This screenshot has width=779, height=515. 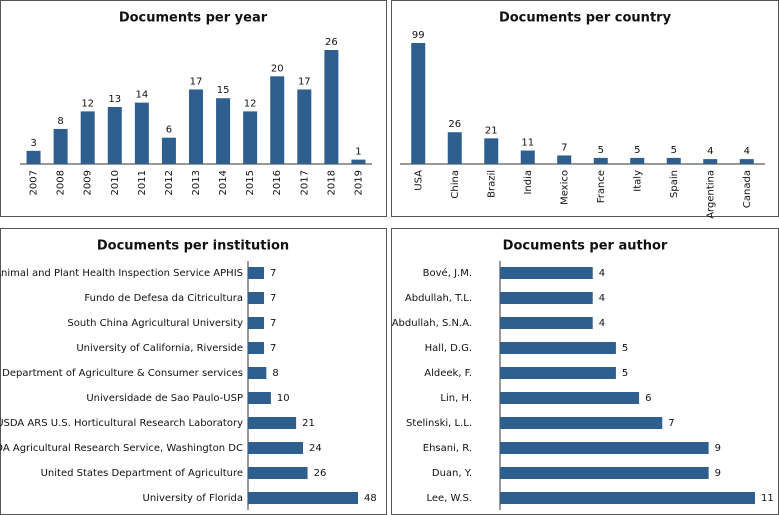 What do you see at coordinates (447, 273) in the screenshot?
I see `y-tick-label: Bové, J.M.` at bounding box center [447, 273].